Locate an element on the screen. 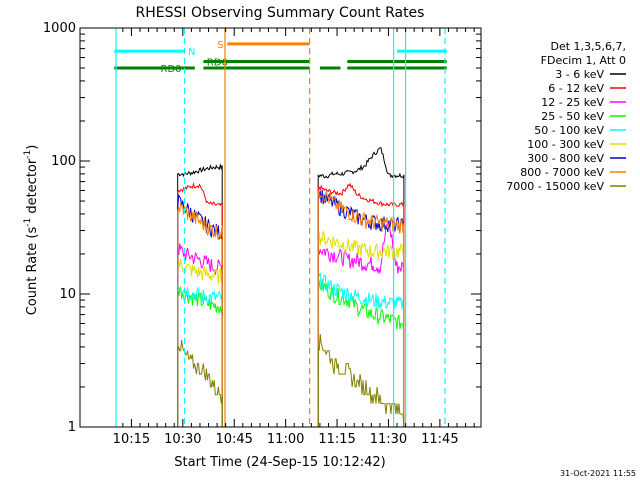 Image resolution: width=640 pixels, height=480 pixels. x-tick-label: 10:45 is located at coordinates (233, 439).